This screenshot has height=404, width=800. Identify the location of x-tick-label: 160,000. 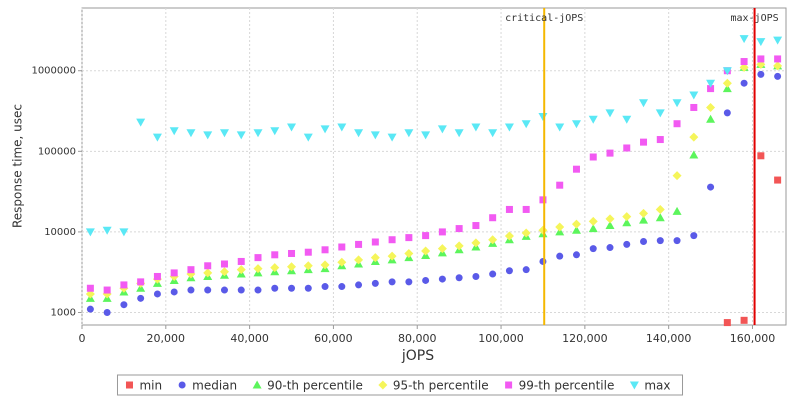
(753, 338).